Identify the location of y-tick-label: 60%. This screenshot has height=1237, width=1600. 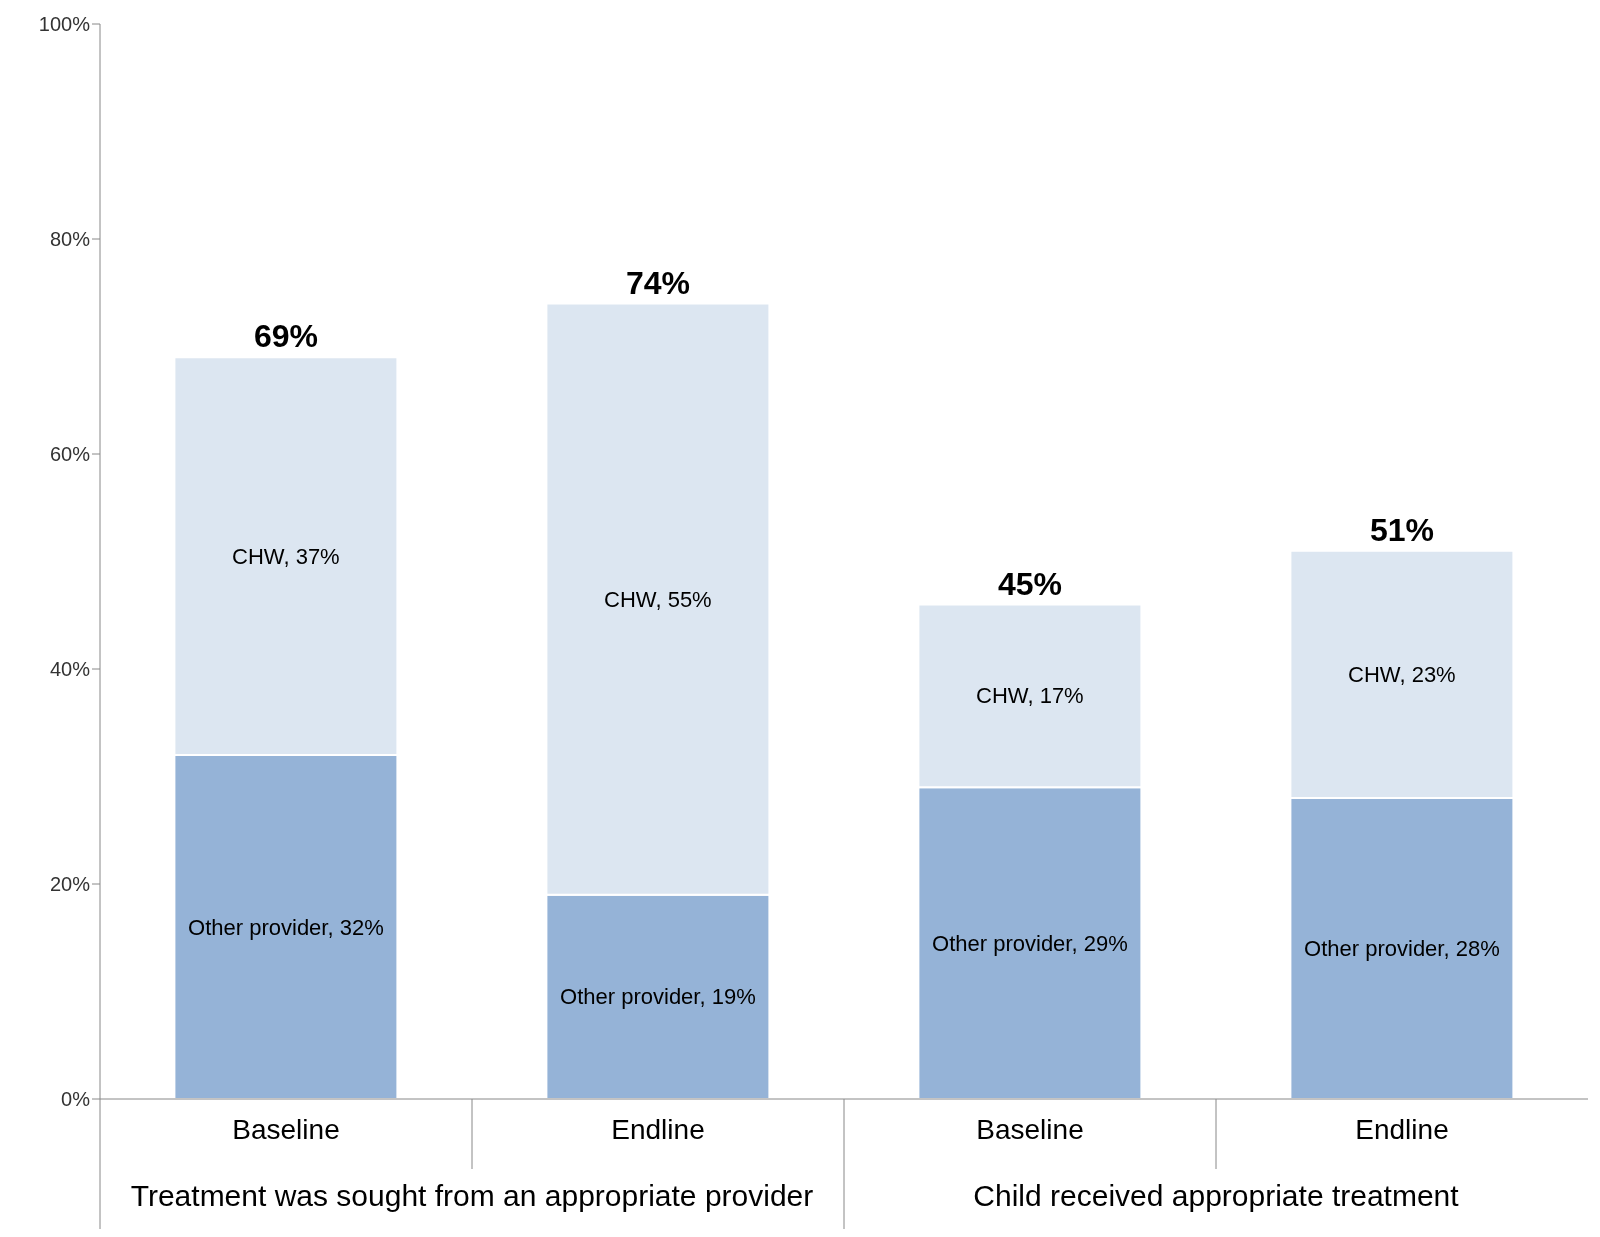
(70, 454).